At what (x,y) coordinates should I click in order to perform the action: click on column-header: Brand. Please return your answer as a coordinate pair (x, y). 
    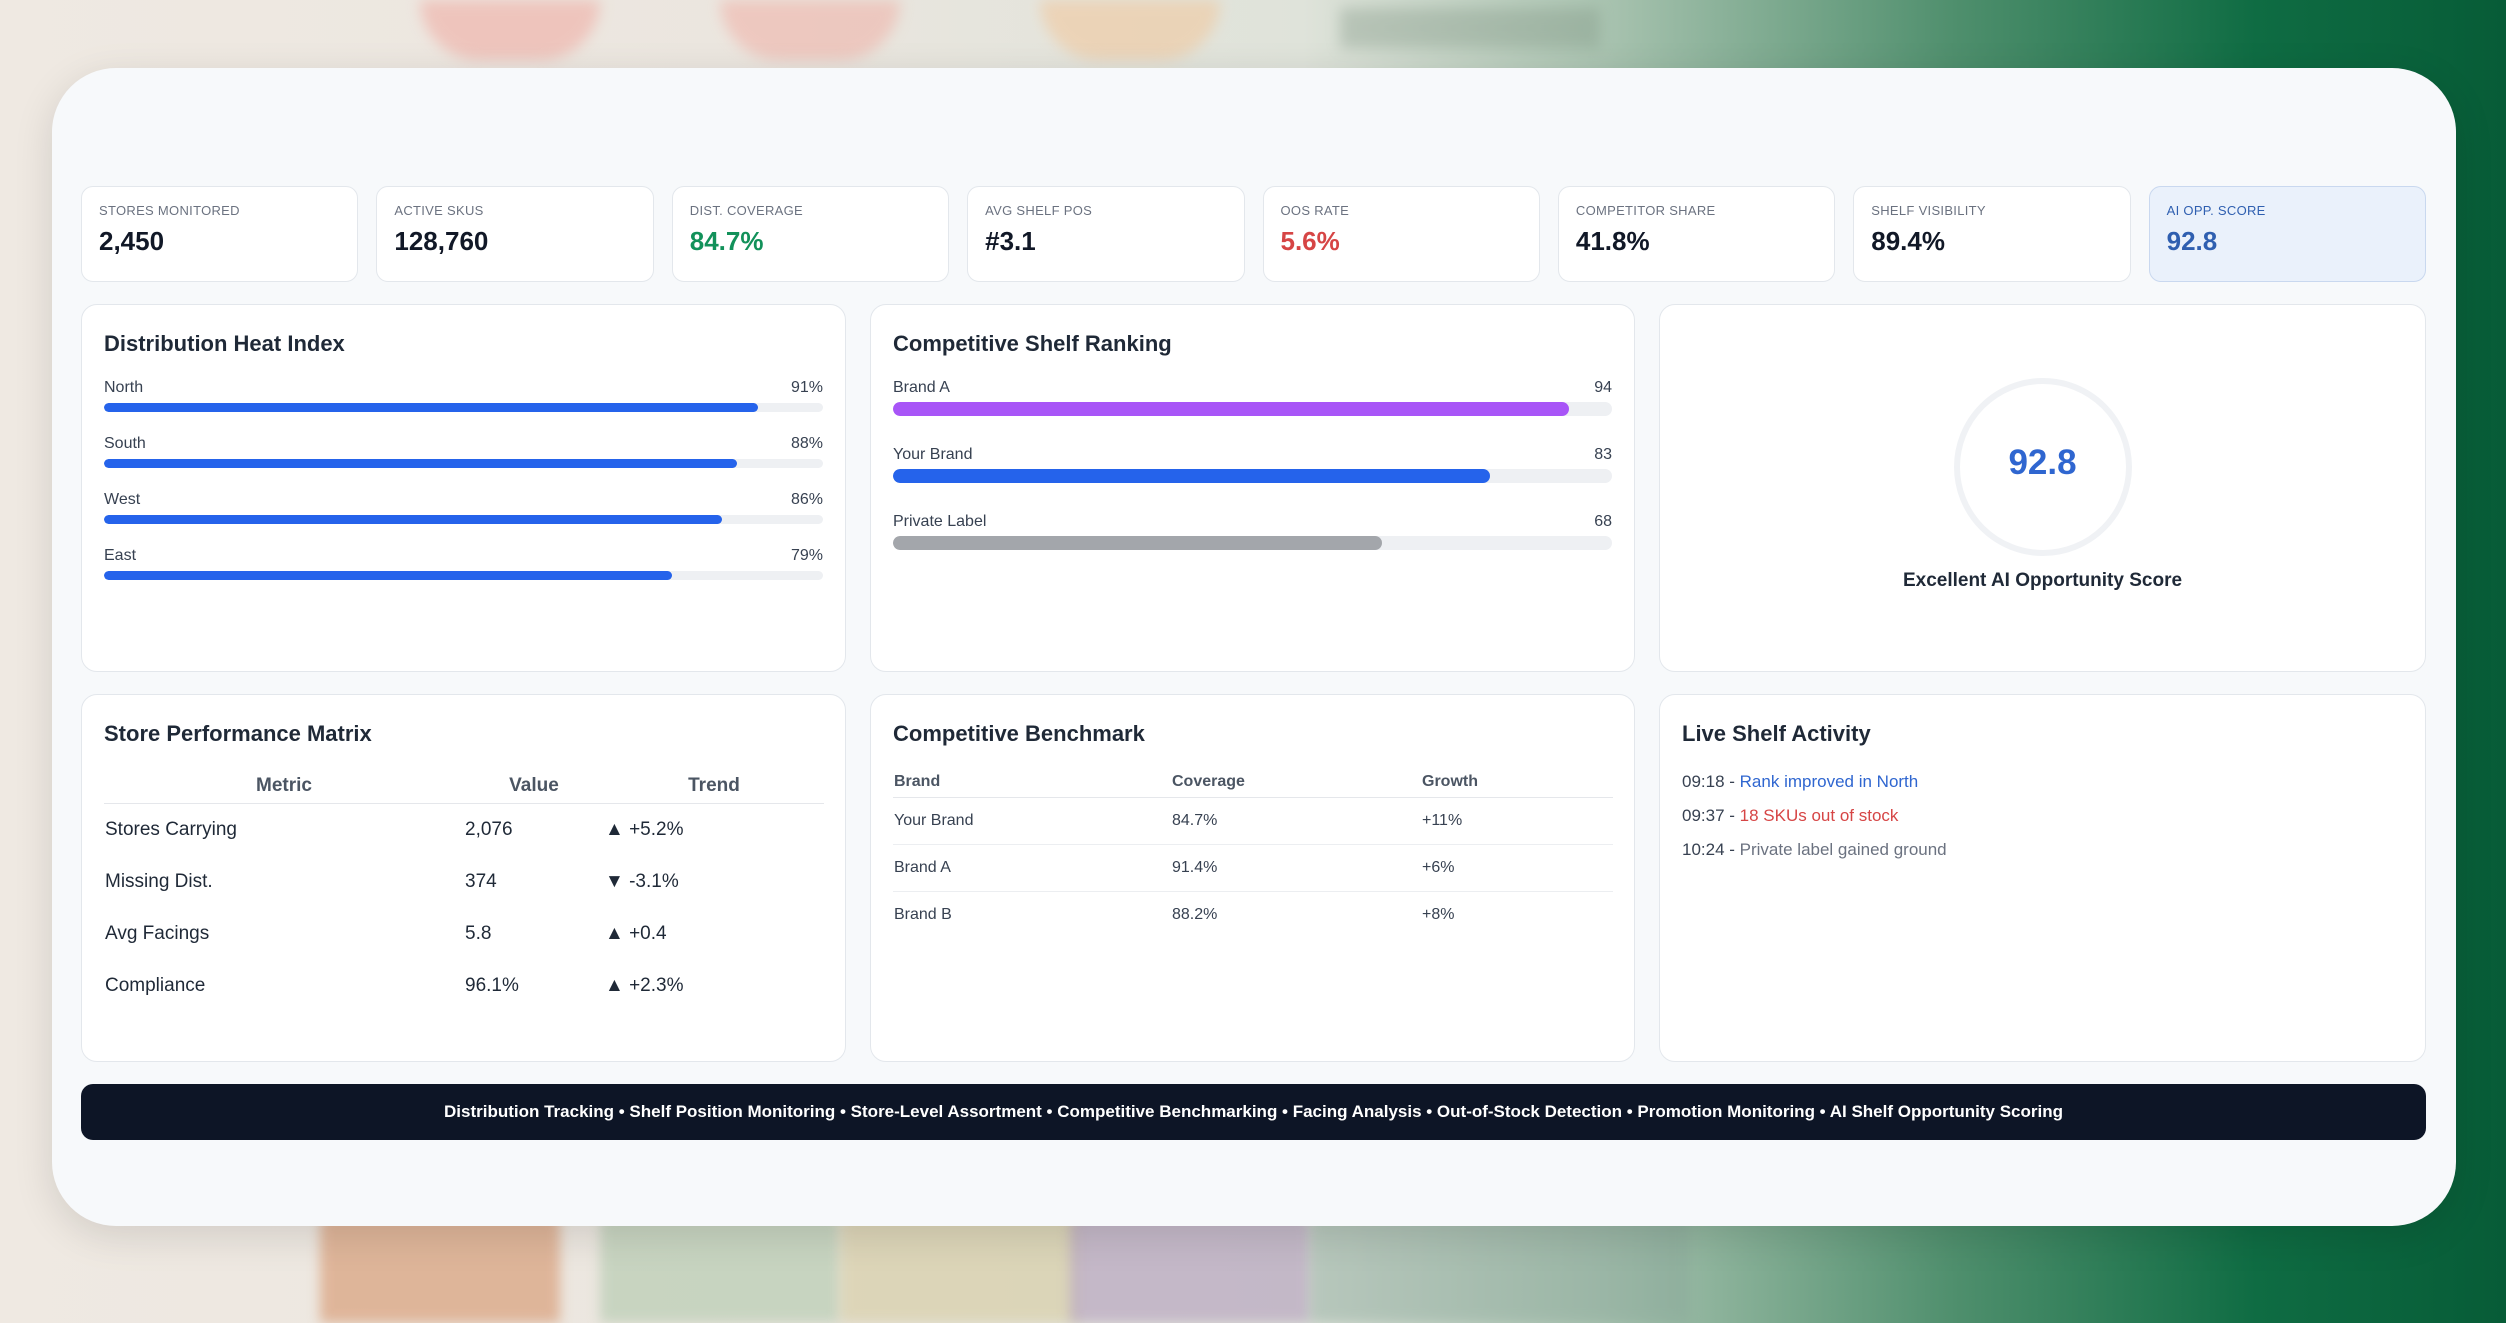
    Looking at the image, I should click on (1032, 782).